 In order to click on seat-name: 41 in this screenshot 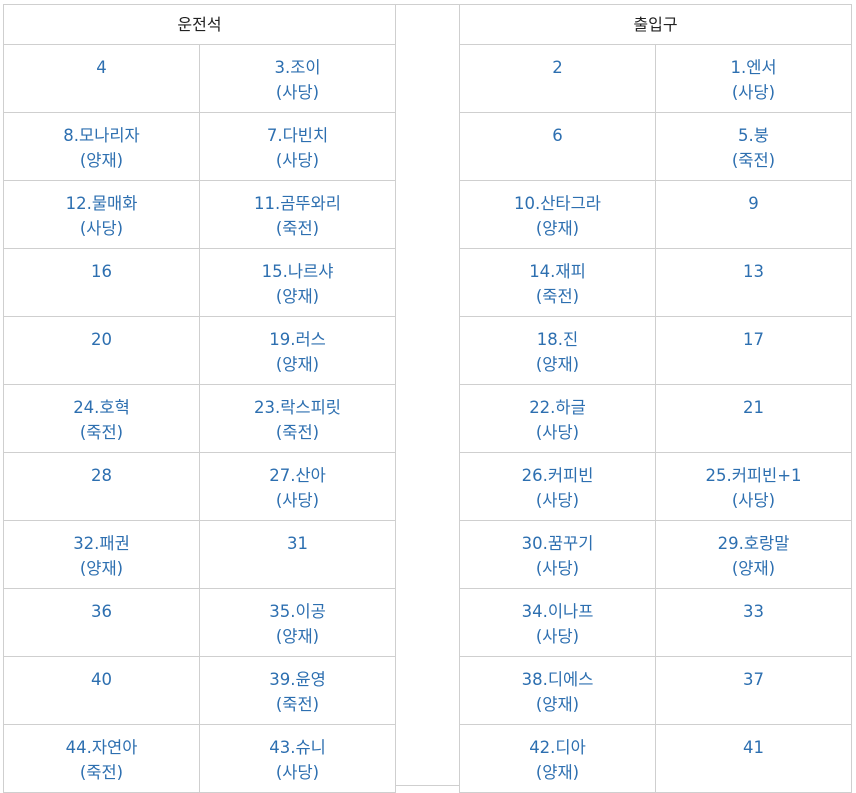, I will do `click(753, 747)`.